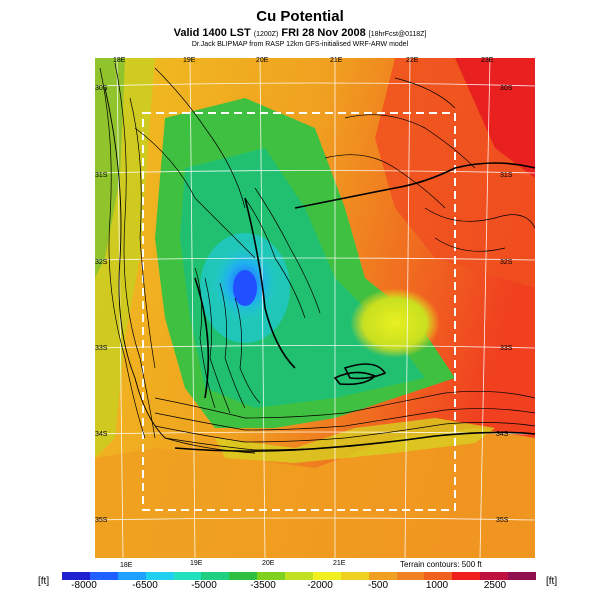 The image size is (600, 600). What do you see at coordinates (495, 585) in the screenshot?
I see `colorbar-tick: 2500` at bounding box center [495, 585].